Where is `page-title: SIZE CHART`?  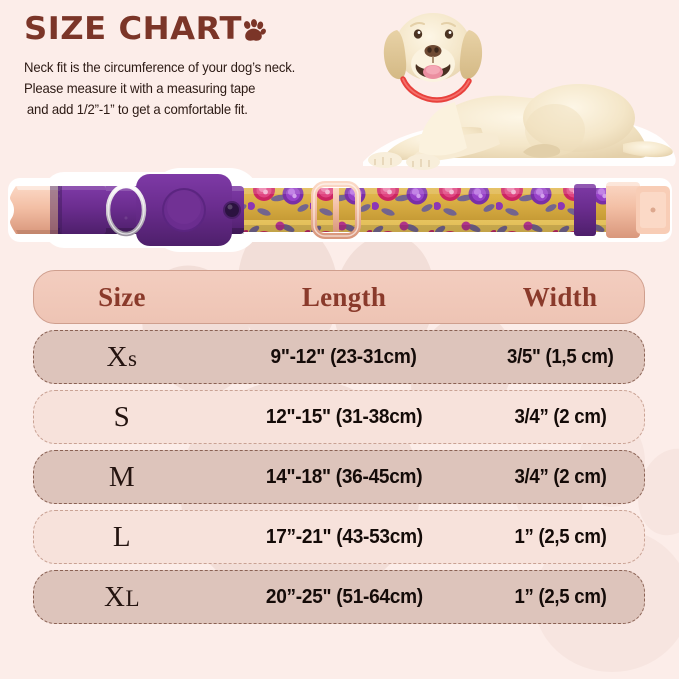 page-title: SIZE CHART is located at coordinates (133, 29).